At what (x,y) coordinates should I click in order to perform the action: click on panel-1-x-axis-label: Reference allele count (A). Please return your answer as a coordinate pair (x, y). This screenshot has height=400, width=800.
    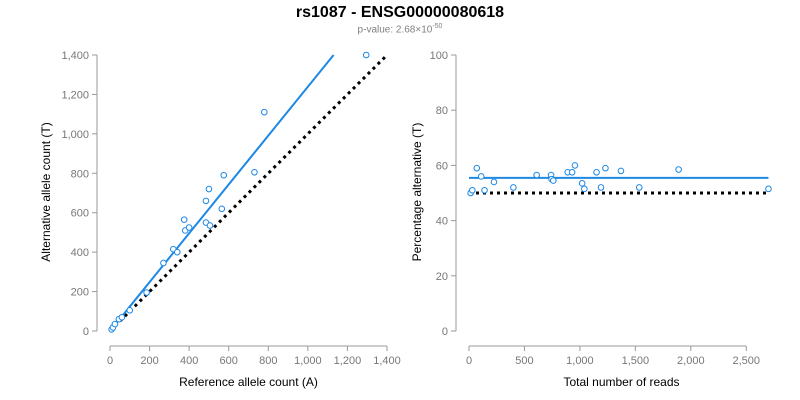
    Looking at the image, I should click on (248, 382).